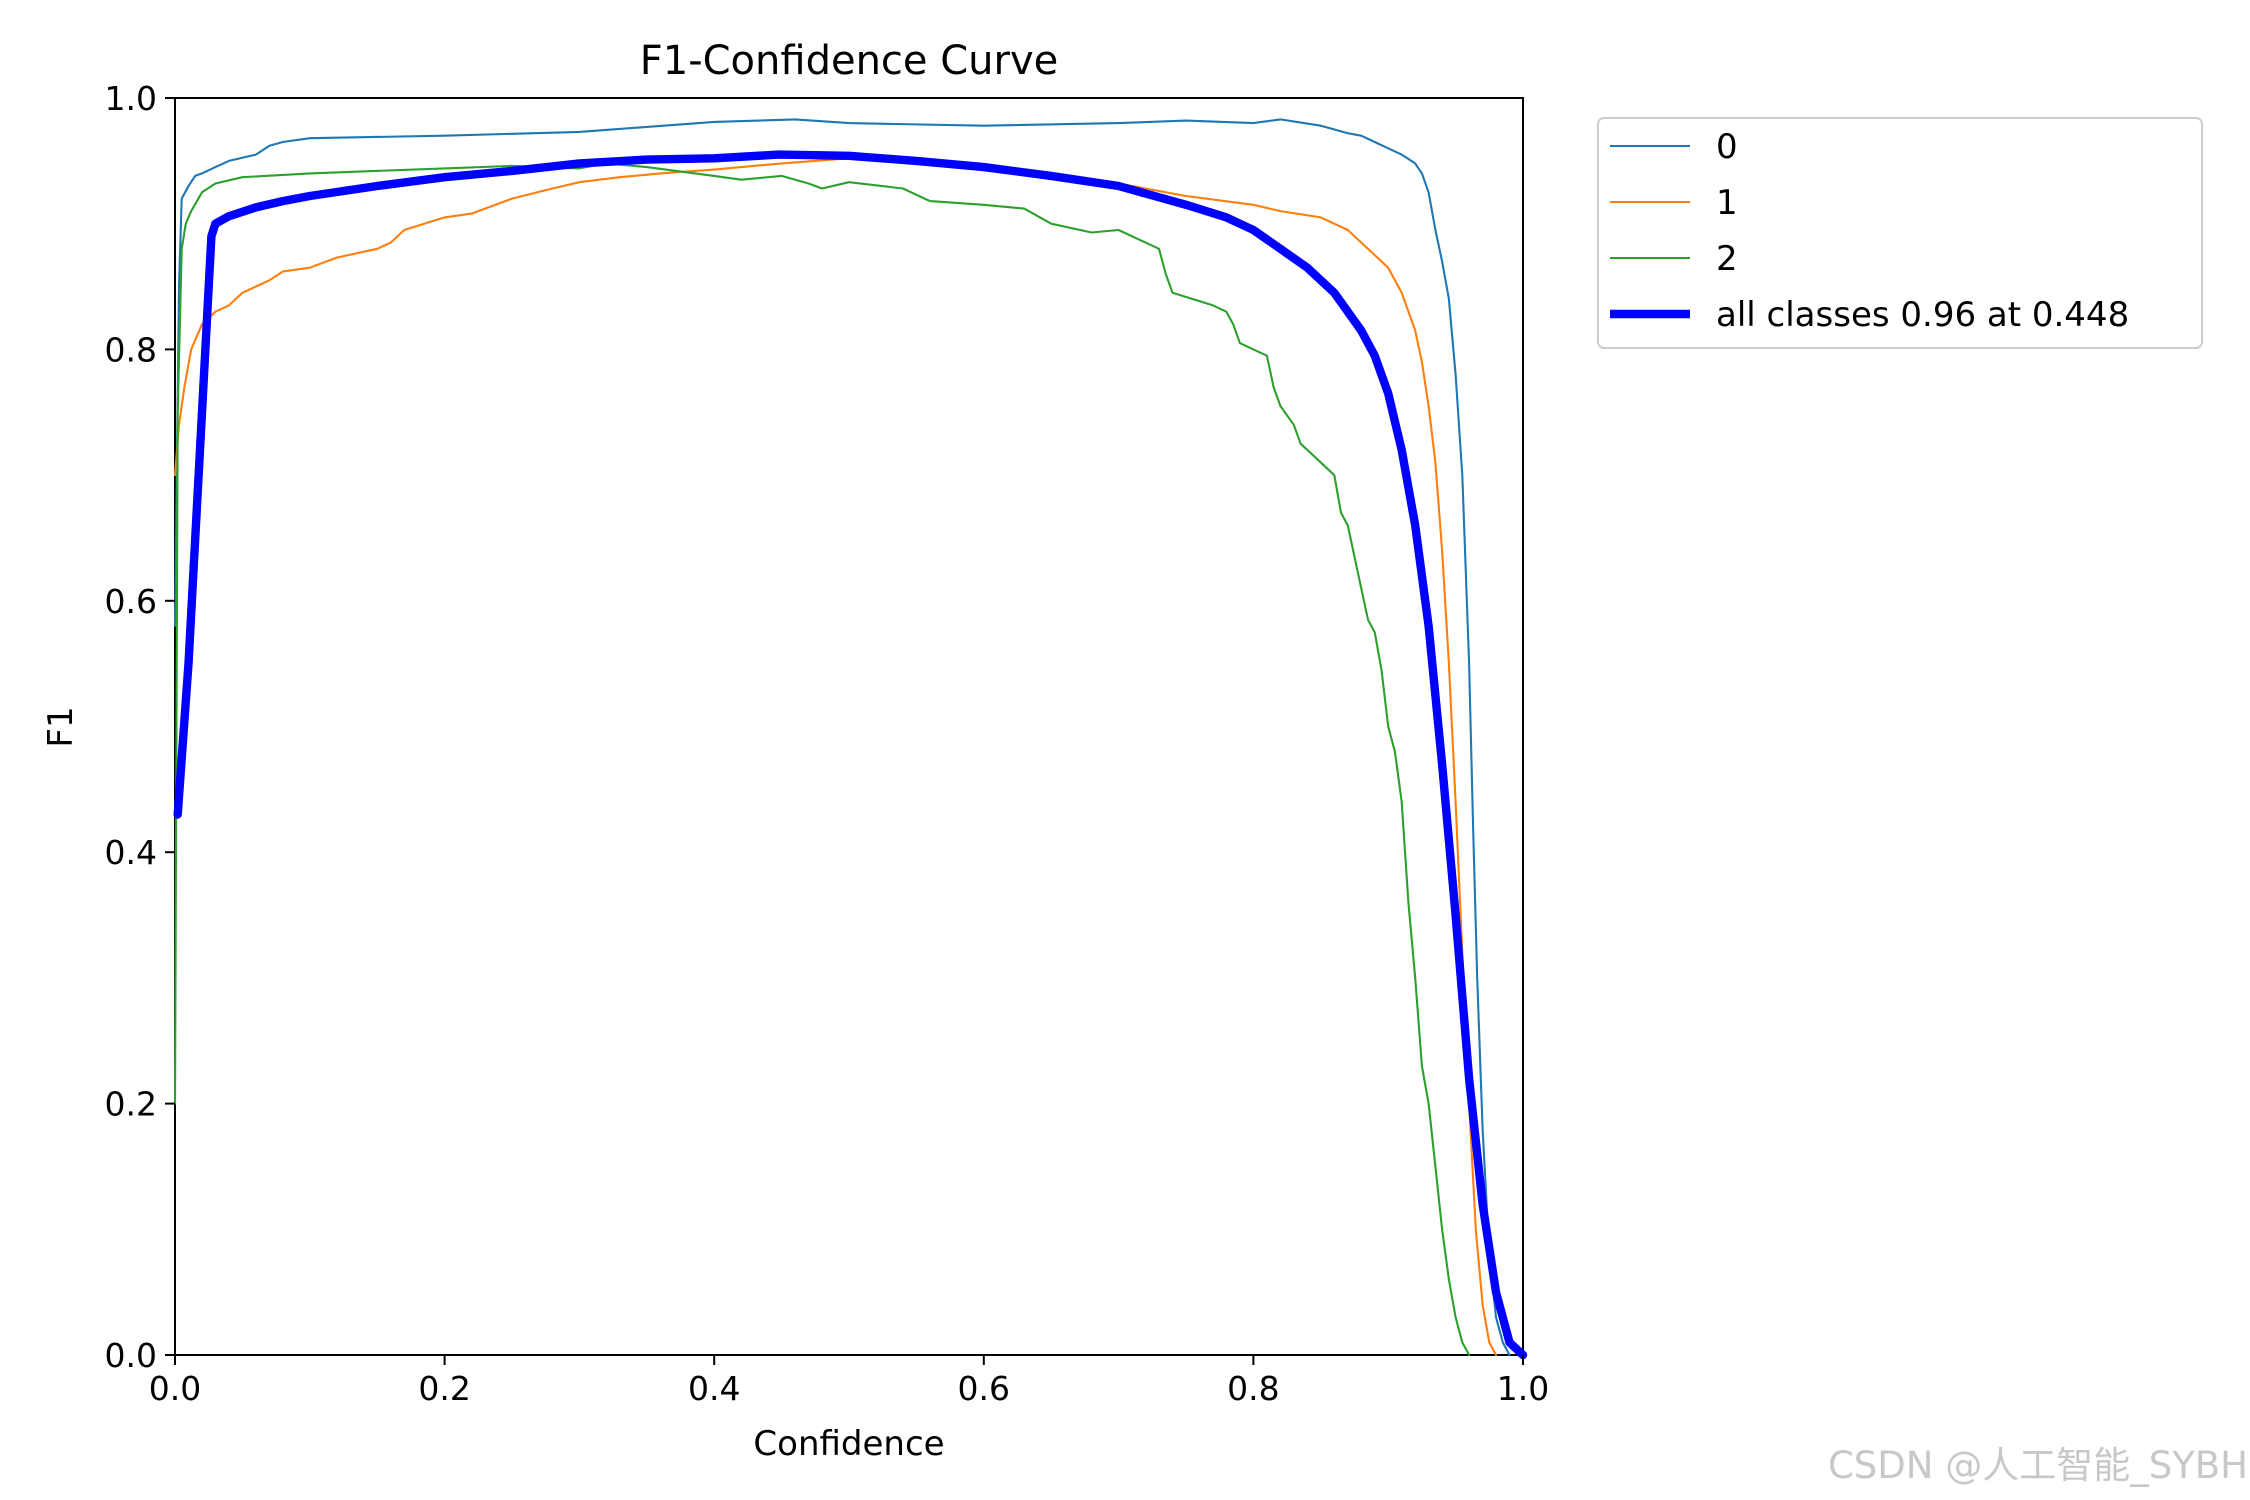  I want to click on x-axis-label: Confidence, so click(848, 1444).